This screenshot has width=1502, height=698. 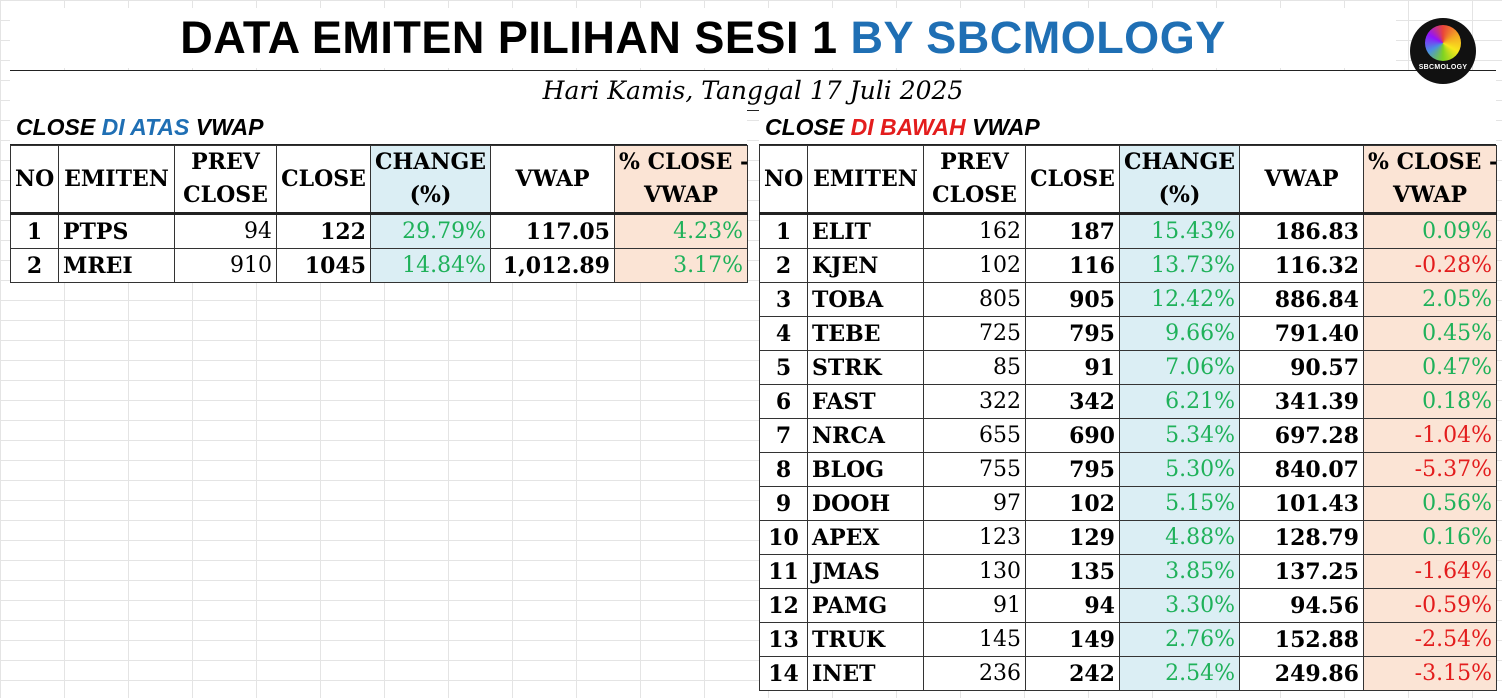 I want to click on row-vwap: 886.84, so click(x=1301, y=299).